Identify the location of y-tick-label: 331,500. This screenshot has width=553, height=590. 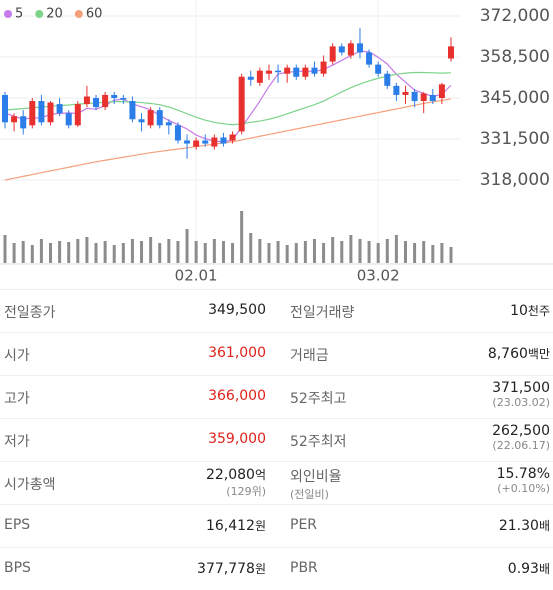
(515, 139).